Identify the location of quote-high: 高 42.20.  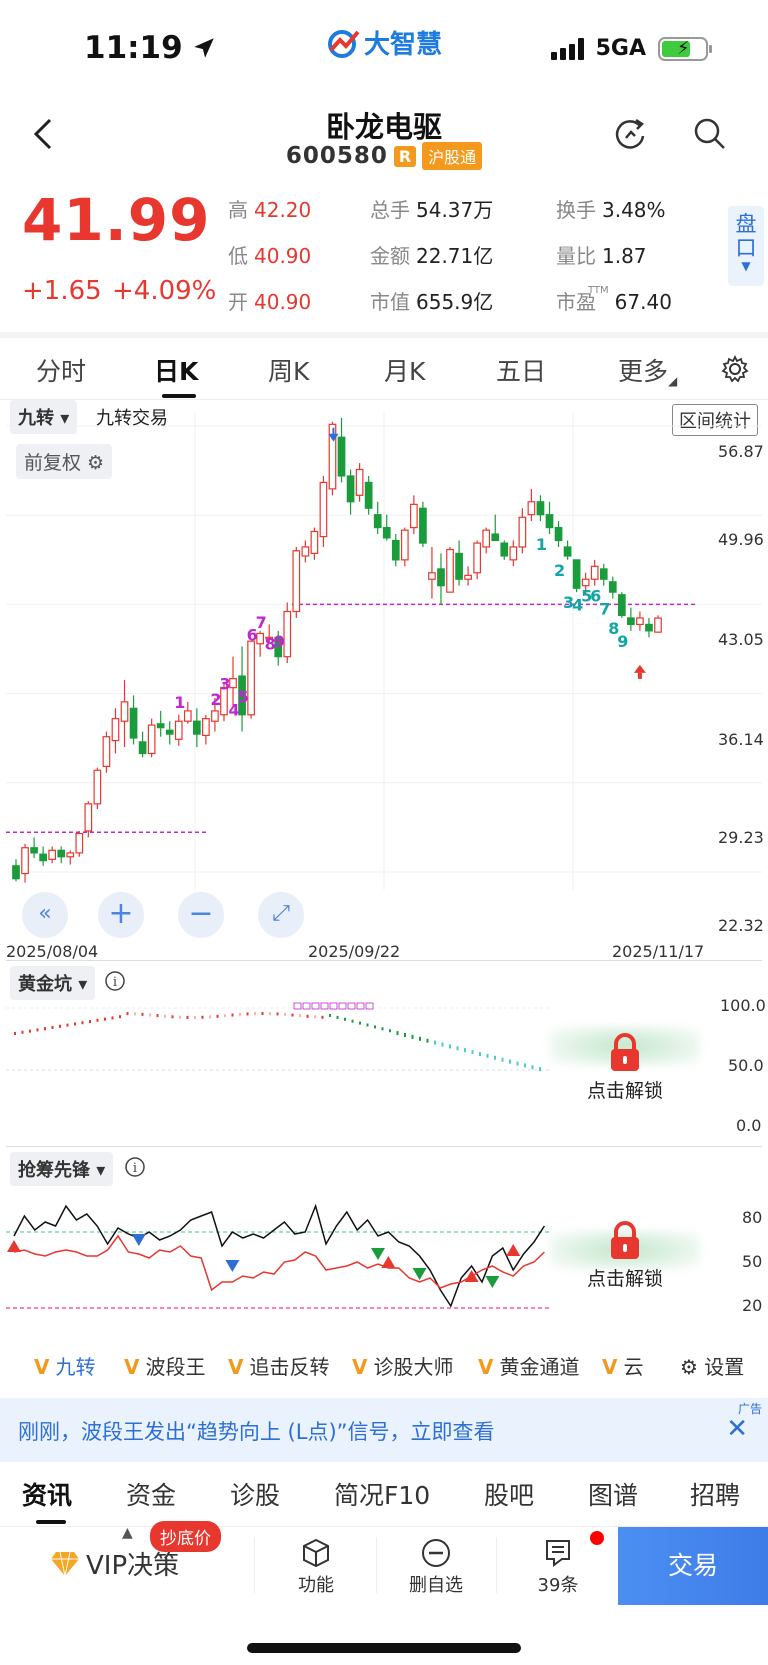
(270, 210).